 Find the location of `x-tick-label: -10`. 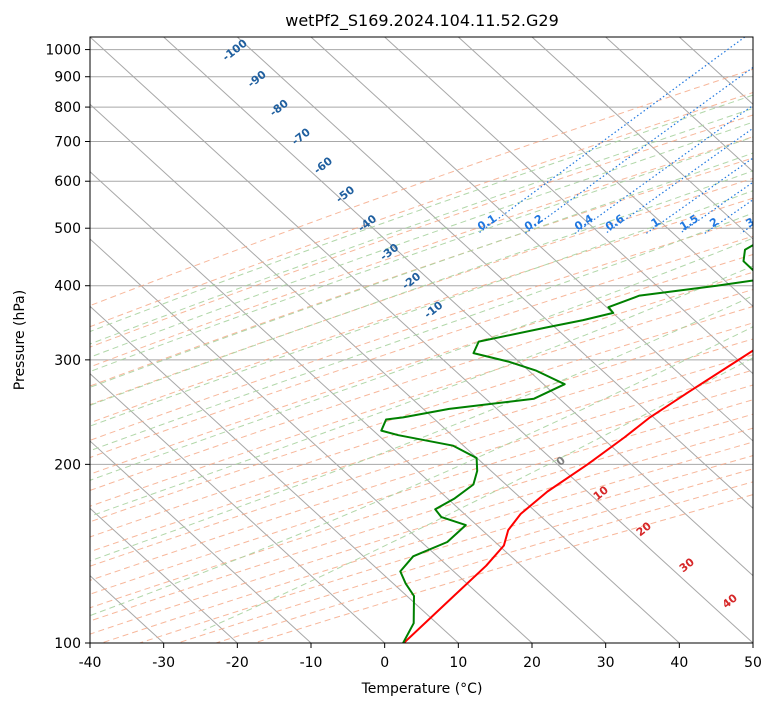

x-tick-label: -10 is located at coordinates (311, 663).